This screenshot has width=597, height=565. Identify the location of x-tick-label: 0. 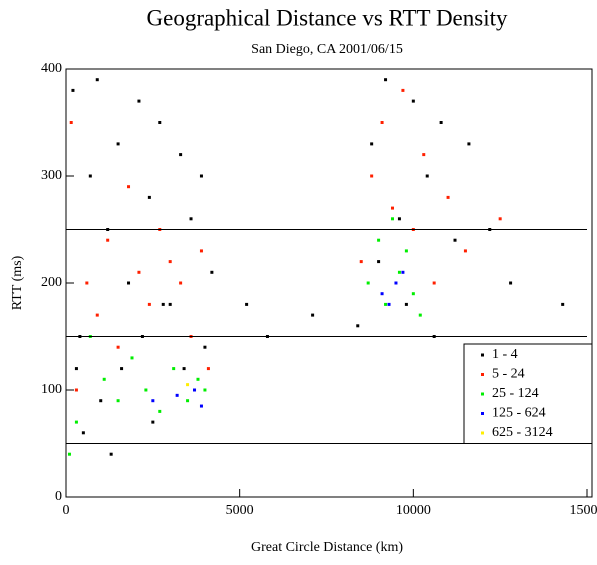
(66, 510).